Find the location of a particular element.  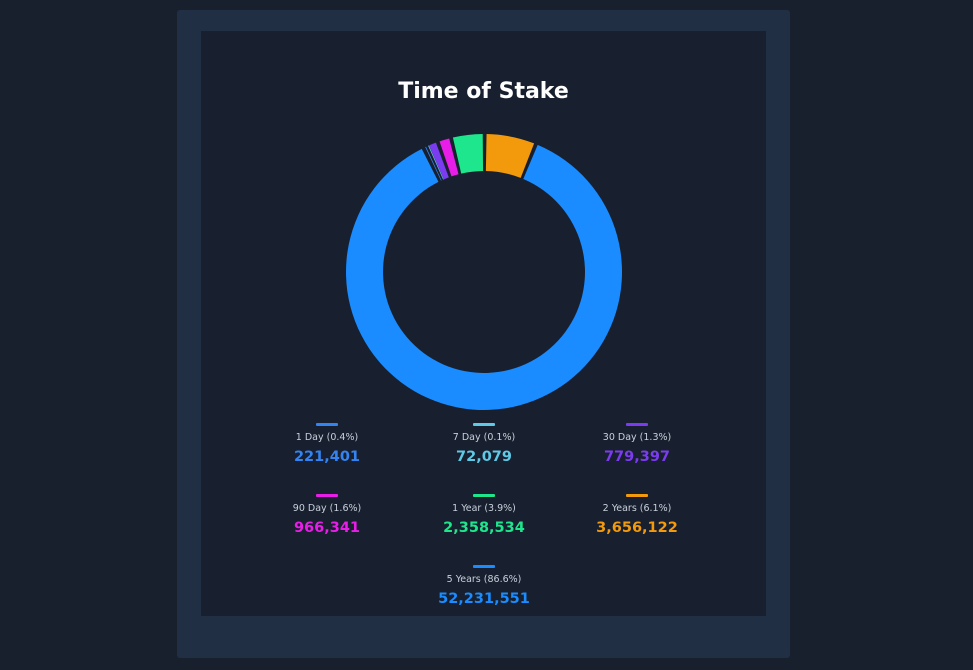

legend-value: 52,231,551 is located at coordinates (484, 599).